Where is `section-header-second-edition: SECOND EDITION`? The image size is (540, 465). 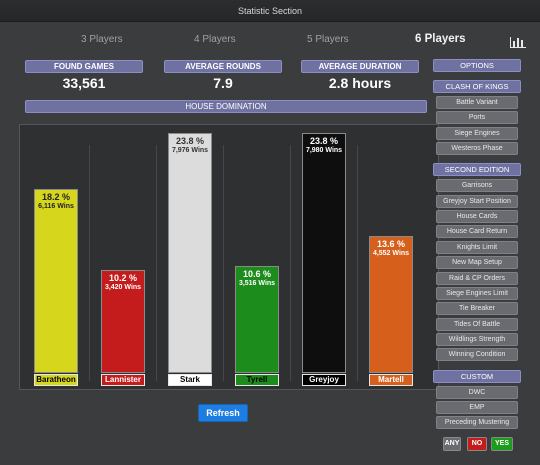 section-header-second-edition: SECOND EDITION is located at coordinates (477, 170).